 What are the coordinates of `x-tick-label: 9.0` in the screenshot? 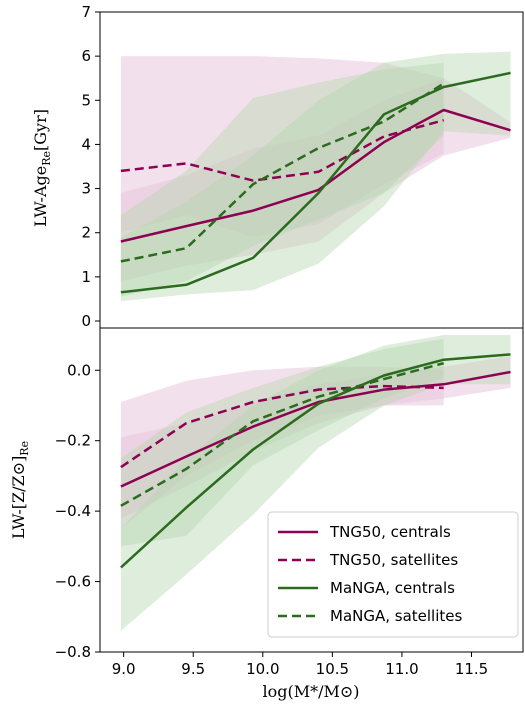 It's located at (124, 669).